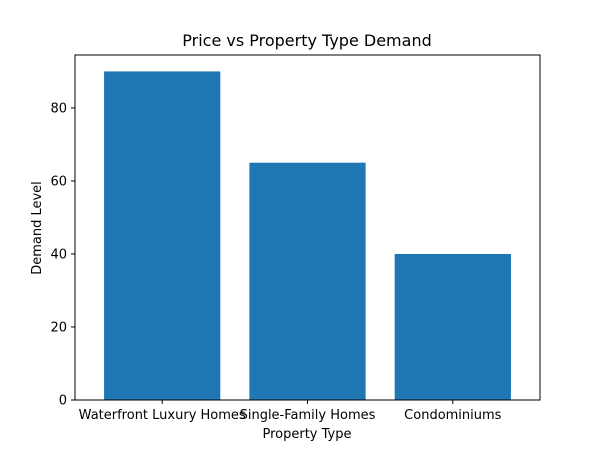 The image size is (600, 450). I want to click on chart-title: Price vs Property Type Demand, so click(306, 40).